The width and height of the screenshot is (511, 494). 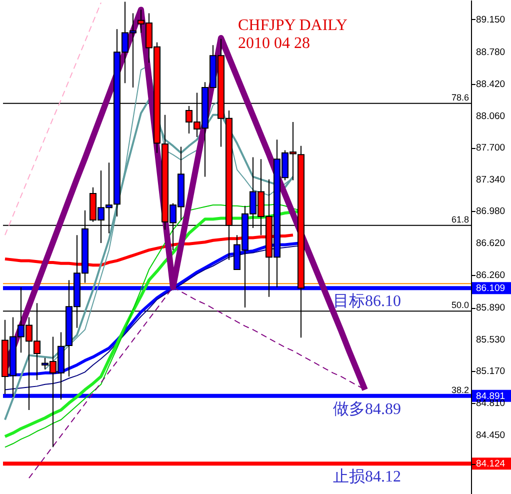 I want to click on annotation: 78.6, so click(x=460, y=97).